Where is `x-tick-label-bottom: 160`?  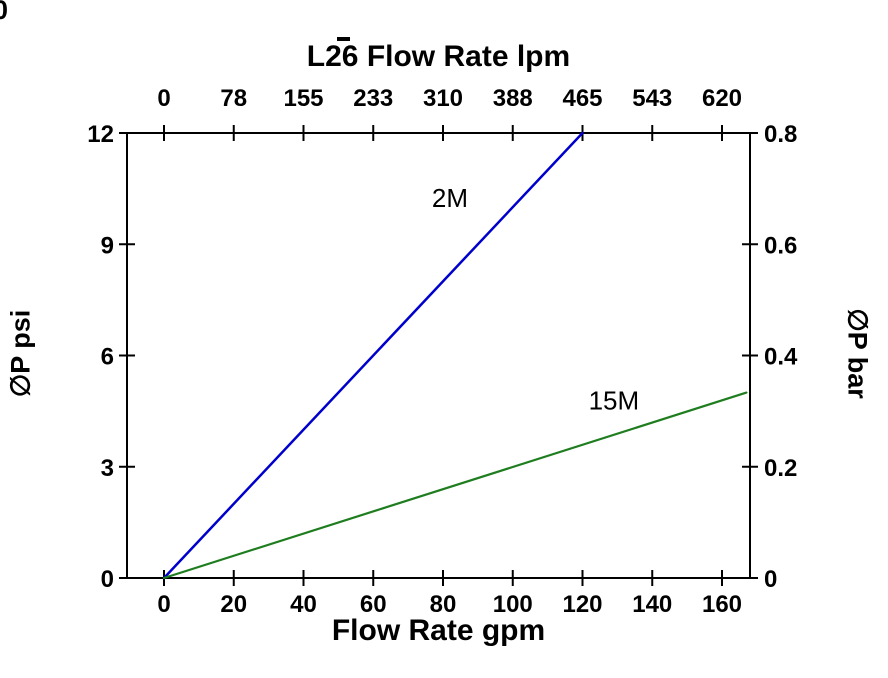 x-tick-label-bottom: 160 is located at coordinates (722, 604).